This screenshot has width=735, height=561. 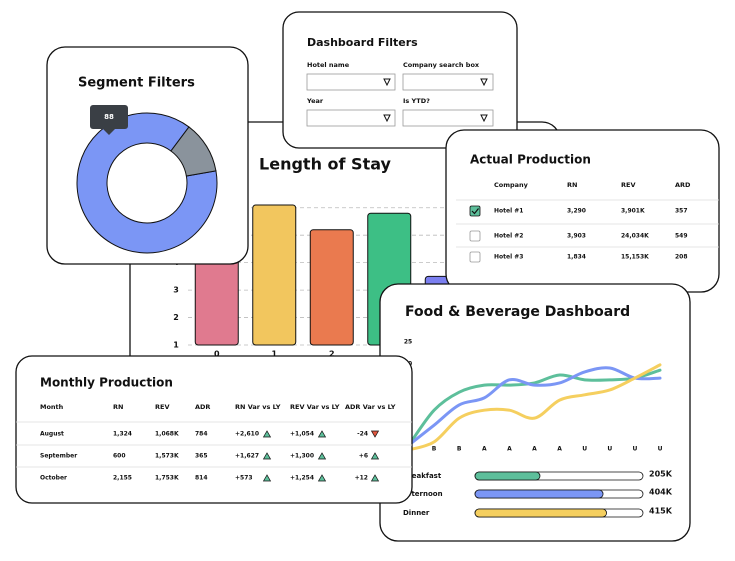 What do you see at coordinates (302, 434) in the screenshot?
I see `cell: +1,054` at bounding box center [302, 434].